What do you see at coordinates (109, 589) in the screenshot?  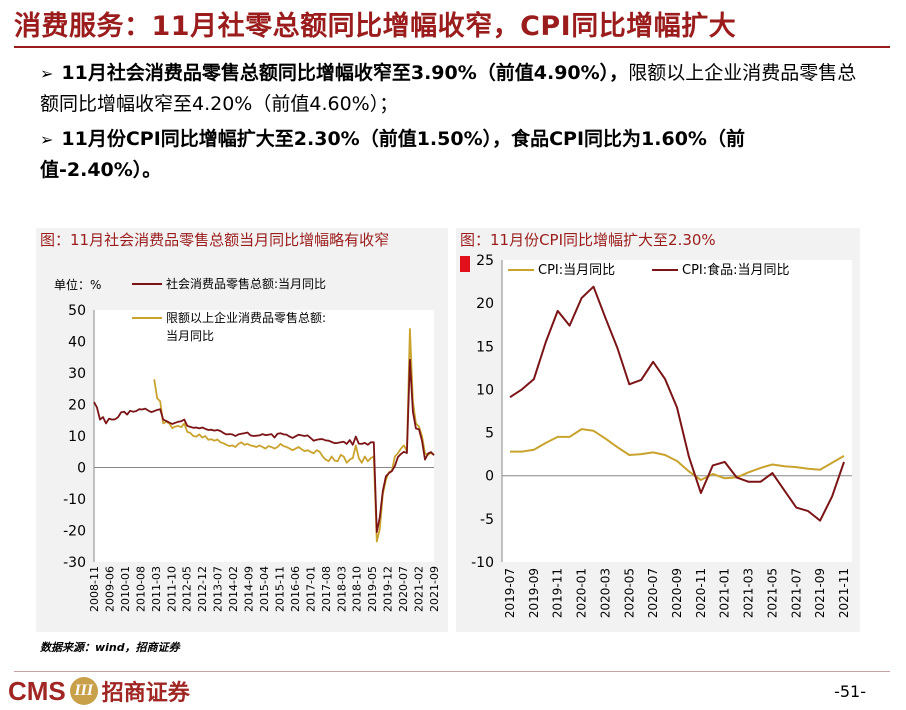 I see `x-tick-label: 2009-06` at bounding box center [109, 589].